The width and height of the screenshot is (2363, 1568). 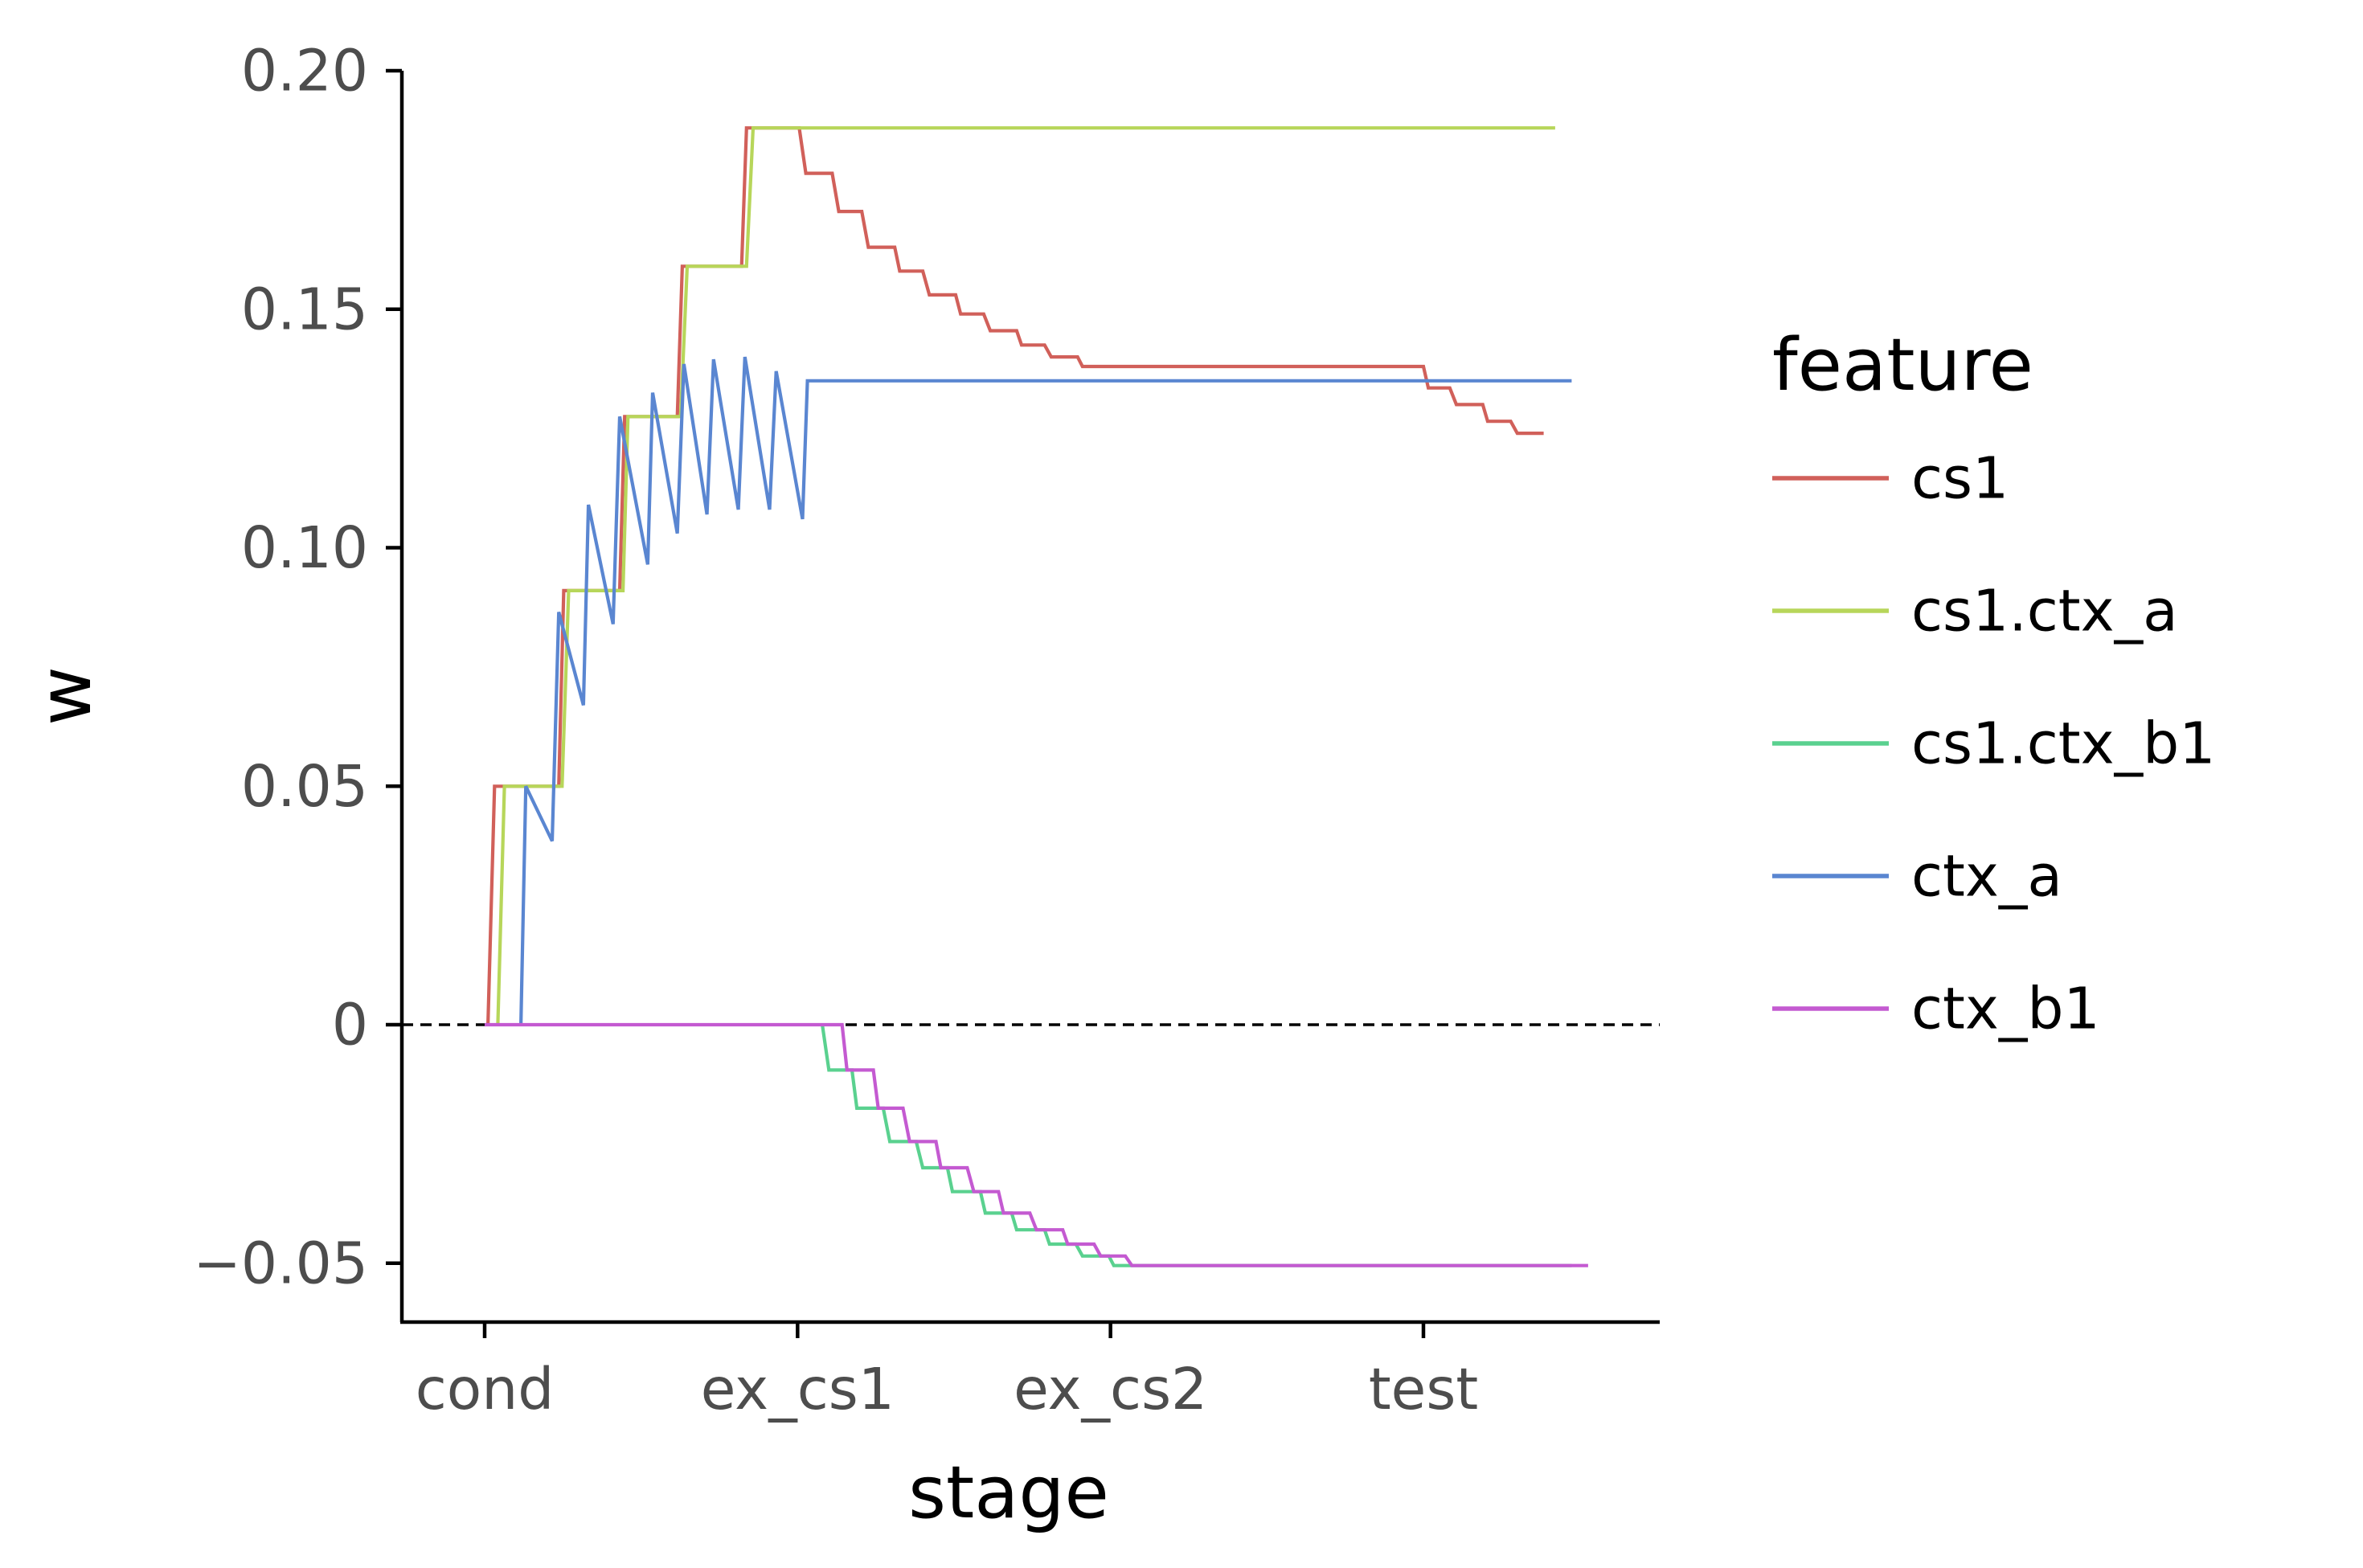 I want to click on y-tick-label: 0.20, so click(x=304, y=71).